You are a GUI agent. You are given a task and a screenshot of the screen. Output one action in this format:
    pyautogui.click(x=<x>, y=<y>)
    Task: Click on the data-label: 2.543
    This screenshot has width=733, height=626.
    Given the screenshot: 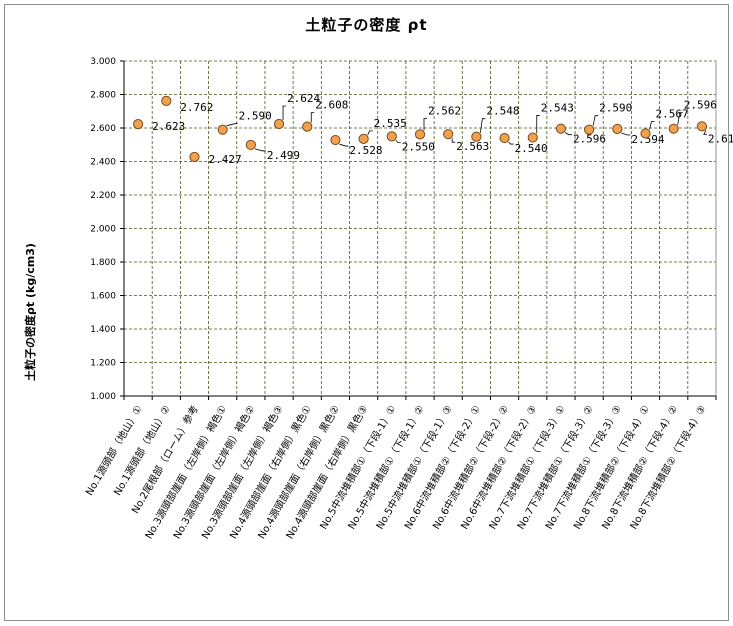 What is the action you would take?
    pyautogui.click(x=557, y=108)
    